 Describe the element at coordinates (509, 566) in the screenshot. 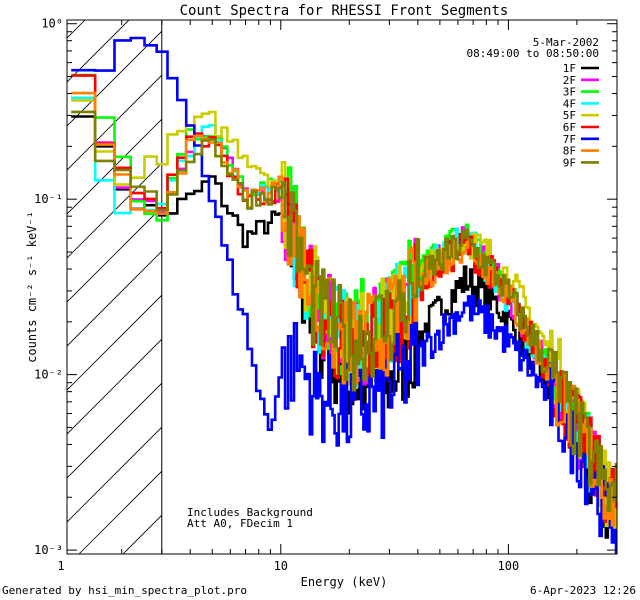

I see `x-tick-label: 100` at that location.